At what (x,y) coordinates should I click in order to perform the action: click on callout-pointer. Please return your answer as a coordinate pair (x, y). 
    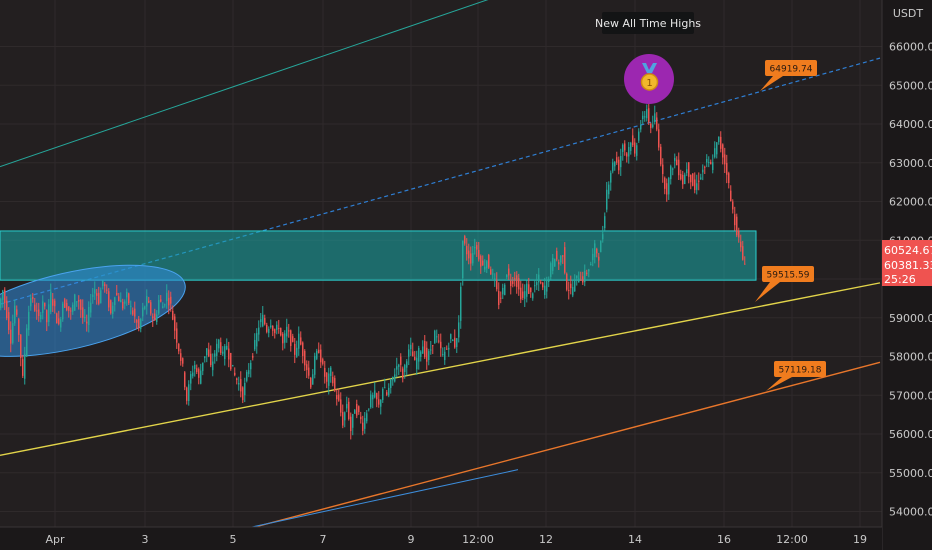
    Looking at the image, I should click on (767, 292).